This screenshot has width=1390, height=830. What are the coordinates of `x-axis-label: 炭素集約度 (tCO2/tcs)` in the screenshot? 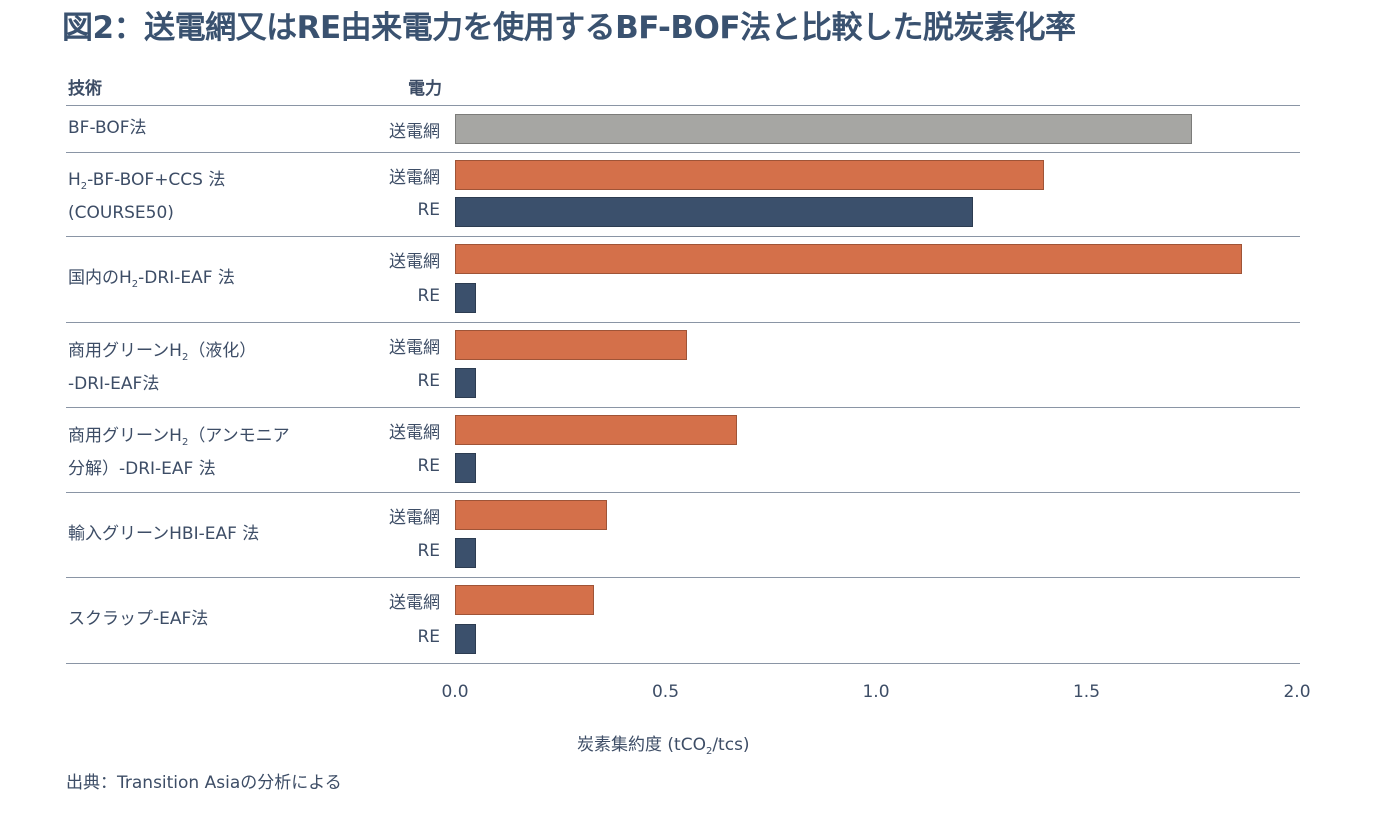 It's located at (663, 743).